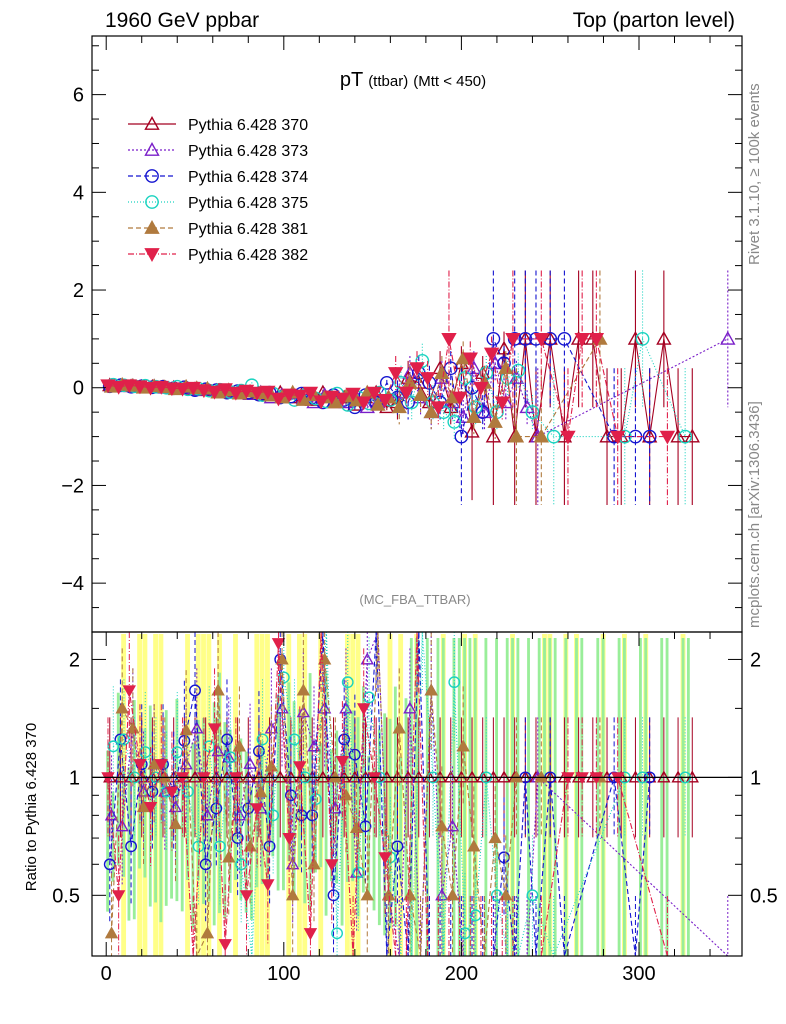  I want to click on header-right: Top (parton level), so click(654, 20).